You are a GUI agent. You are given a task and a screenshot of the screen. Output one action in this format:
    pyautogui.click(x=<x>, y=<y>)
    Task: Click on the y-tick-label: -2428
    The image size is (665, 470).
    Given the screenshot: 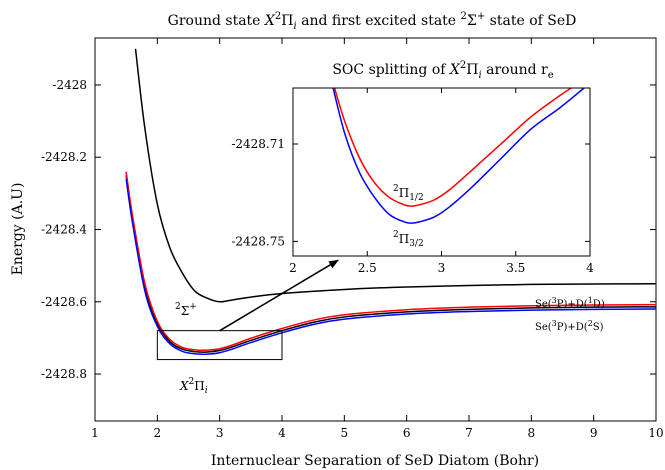 What is the action you would take?
    pyautogui.click(x=69, y=85)
    